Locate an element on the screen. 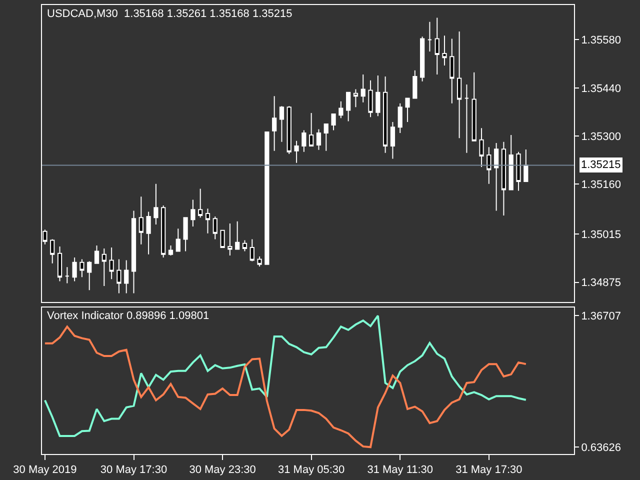  x-tick-label: 31 May 05:30 is located at coordinates (311, 470).